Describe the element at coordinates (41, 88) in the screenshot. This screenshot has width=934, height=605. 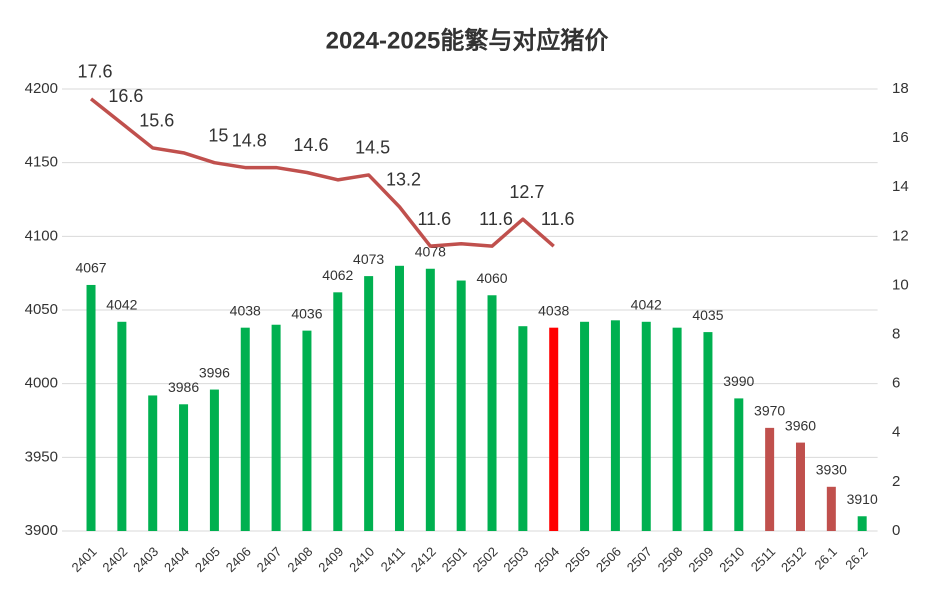
I see `y-tick-label: 4200` at that location.